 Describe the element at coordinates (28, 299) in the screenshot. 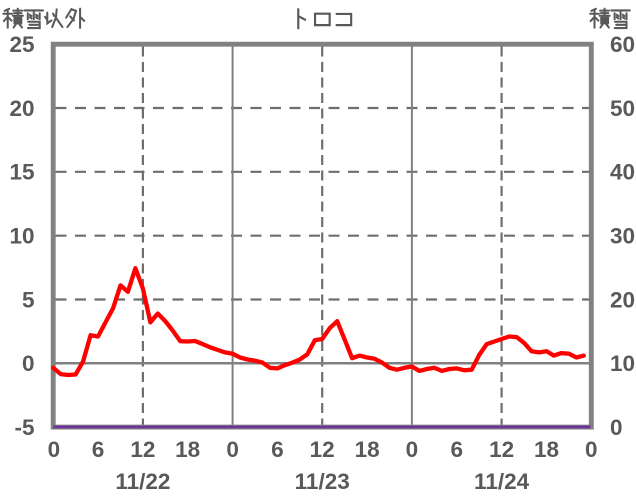

I see `svg-text: 5` at that location.